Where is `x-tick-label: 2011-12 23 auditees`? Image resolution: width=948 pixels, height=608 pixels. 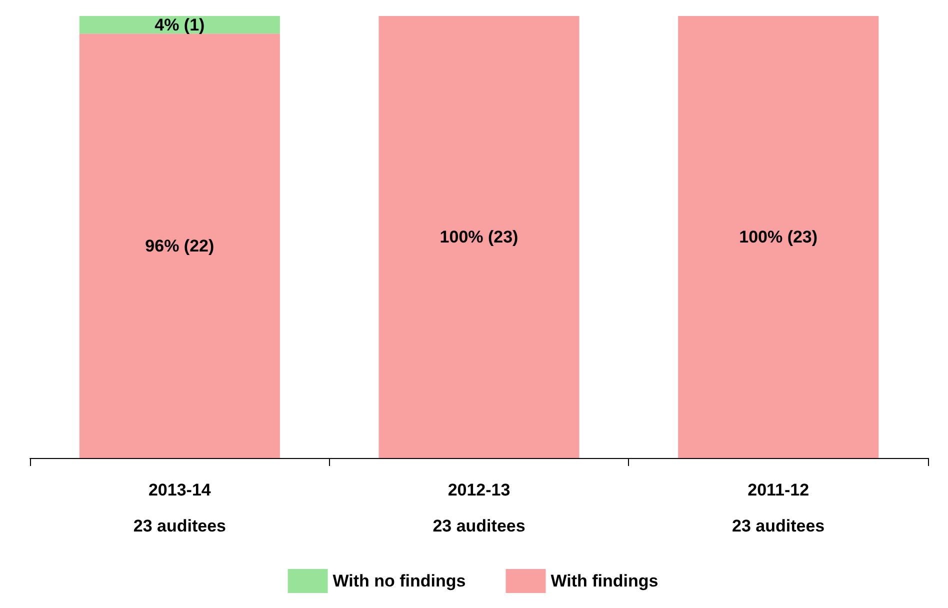
x-tick-label: 2011-12 23 auditees is located at coordinates (778, 508).